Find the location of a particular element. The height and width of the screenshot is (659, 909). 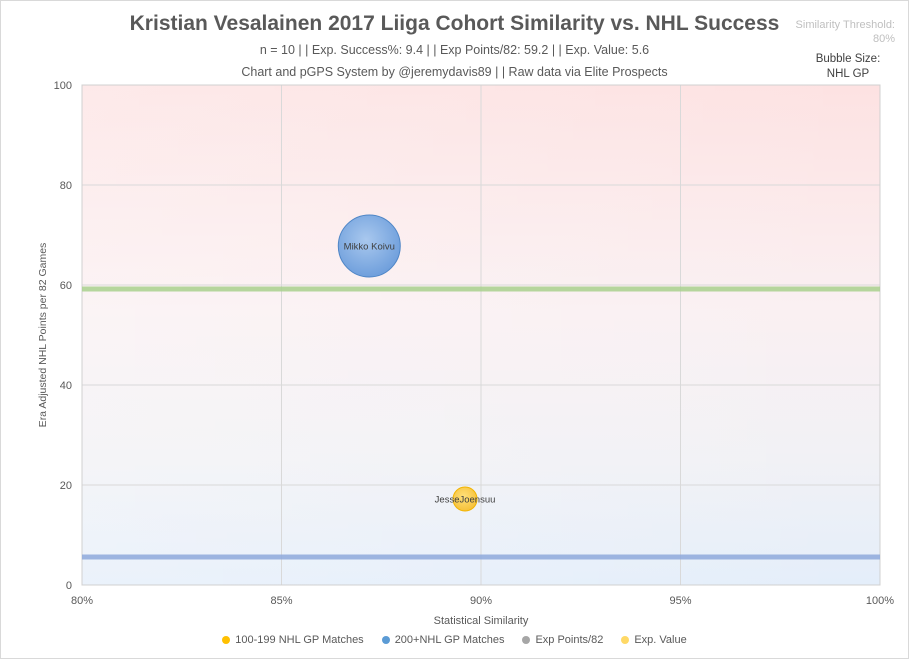

x-tick-label: 90% is located at coordinates (481, 601).